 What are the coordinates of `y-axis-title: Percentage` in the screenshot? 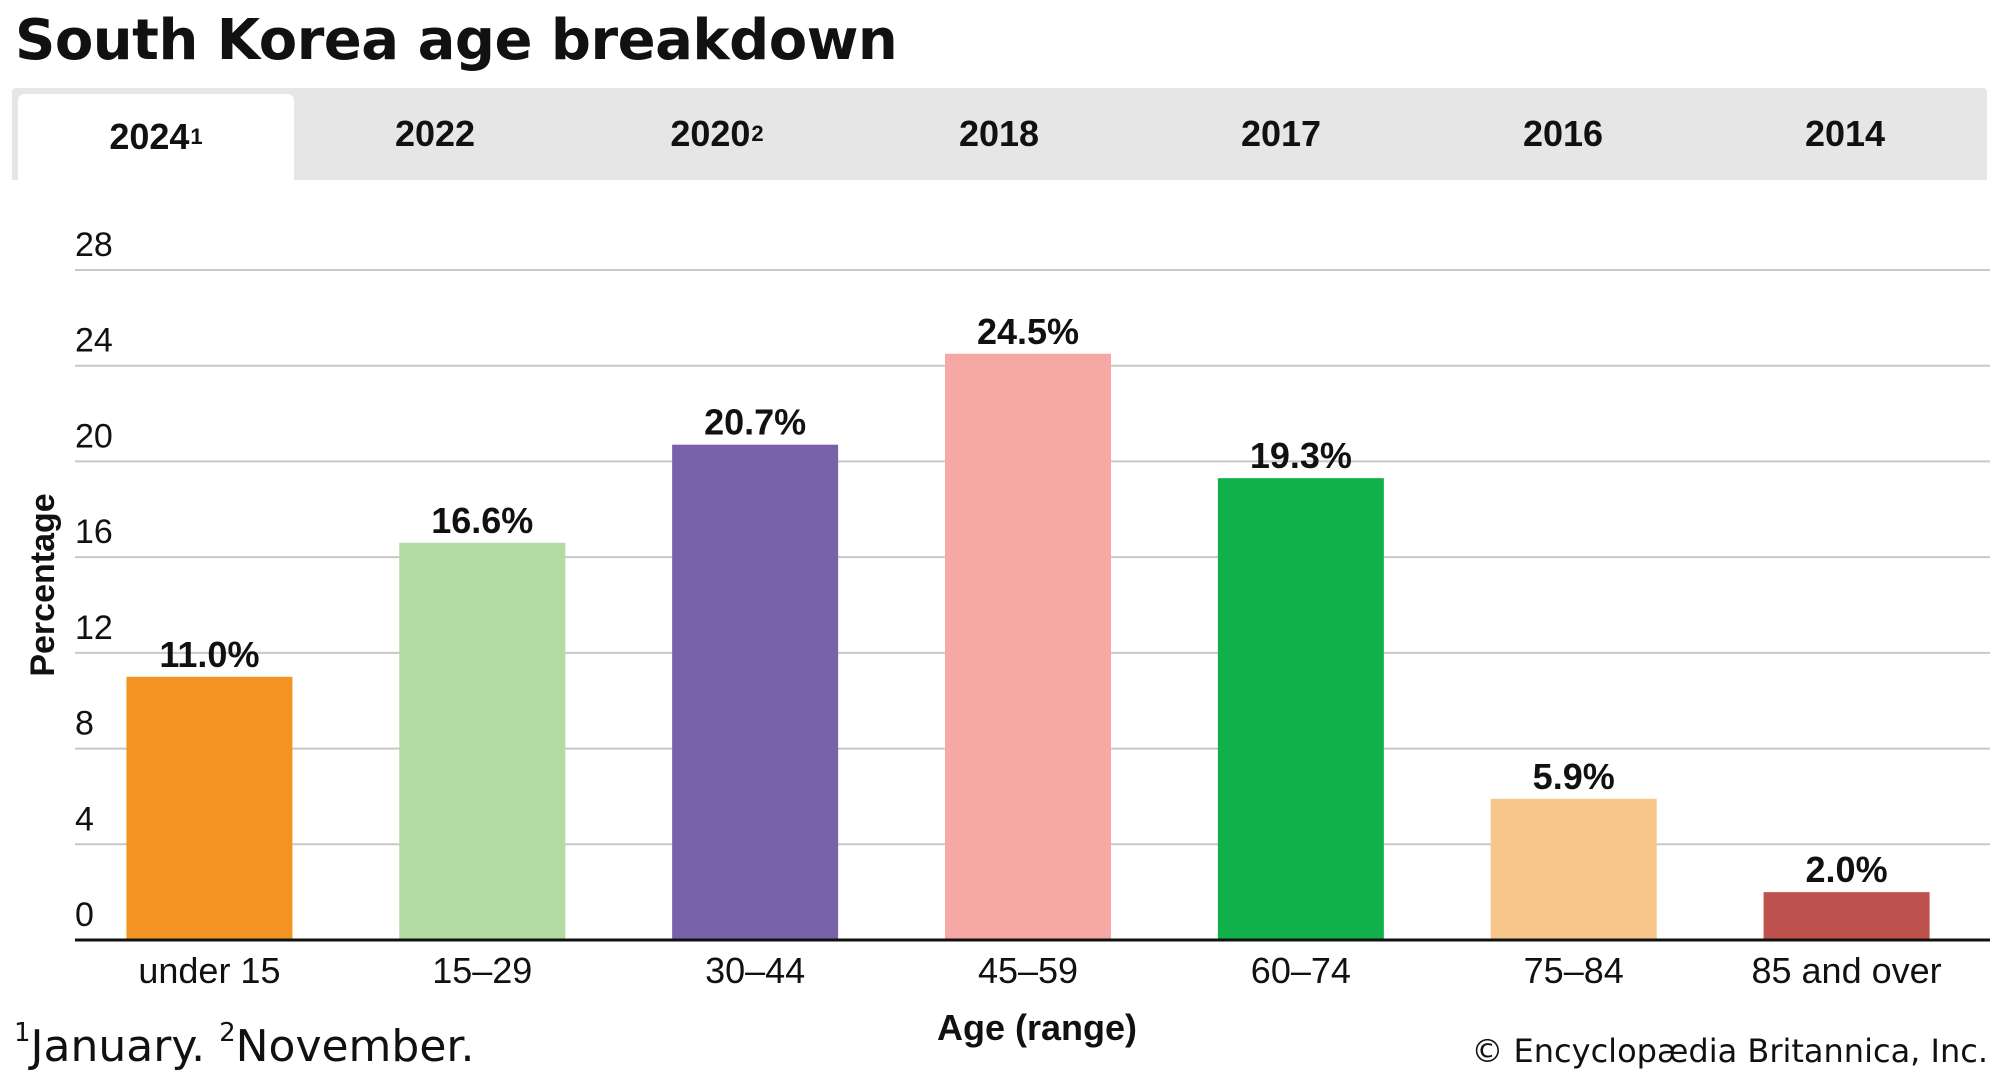 It's located at (43, 584).